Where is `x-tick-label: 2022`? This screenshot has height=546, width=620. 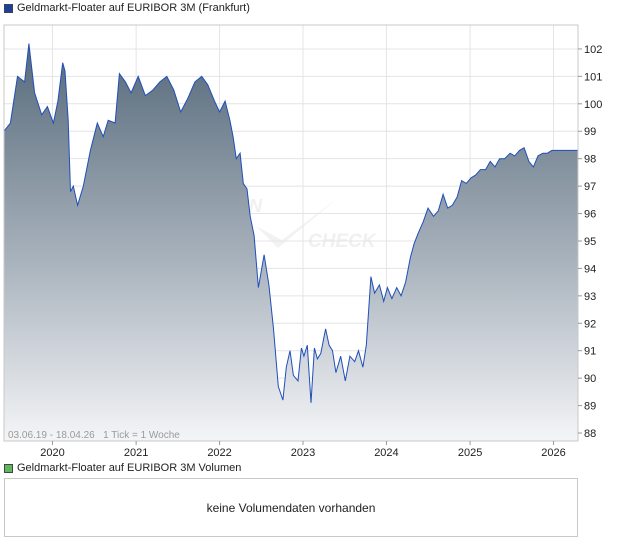
x-tick-label: 2022 is located at coordinates (219, 453).